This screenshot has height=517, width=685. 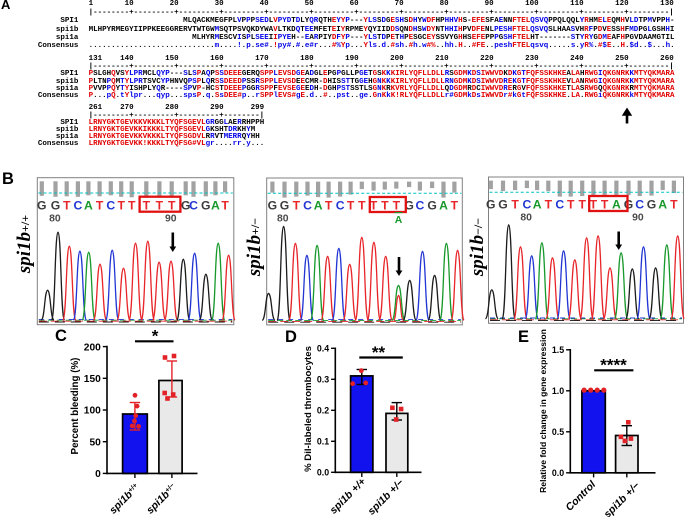 I want to click on svg-text: 0, so click(x=98, y=474).